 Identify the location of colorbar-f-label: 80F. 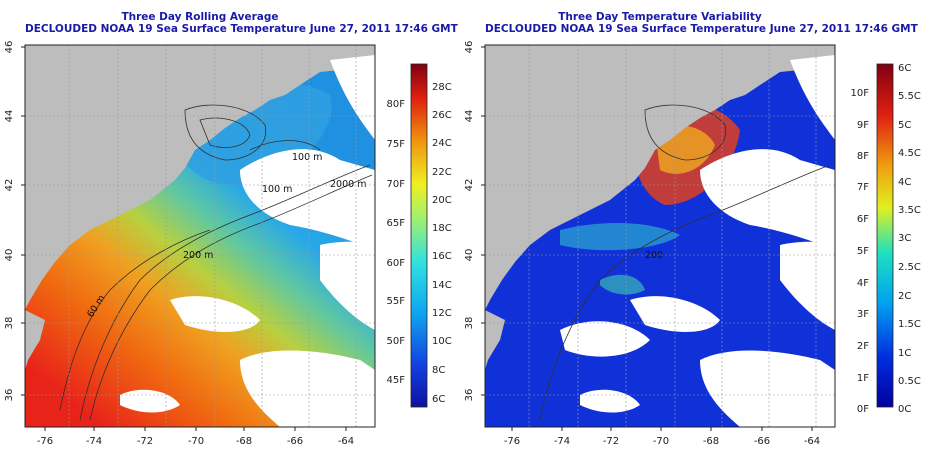
(396, 104).